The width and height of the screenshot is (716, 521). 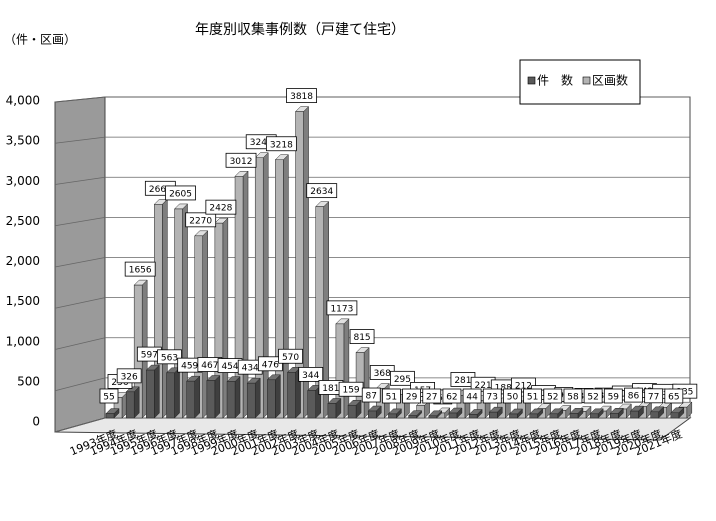 I want to click on value-label: 454, so click(x=229, y=367).